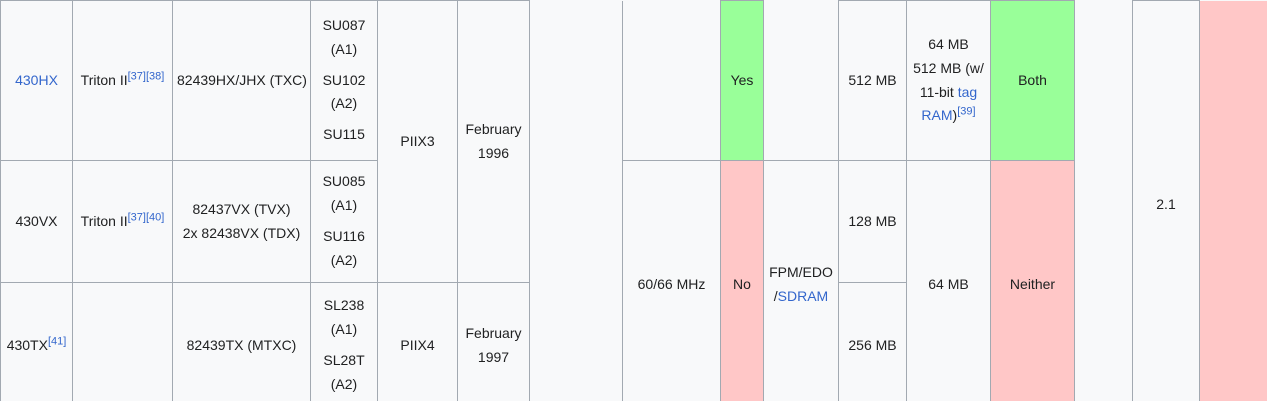  Describe the element at coordinates (955, 115) in the screenshot. I see `cacheable-close-paren: )` at that location.